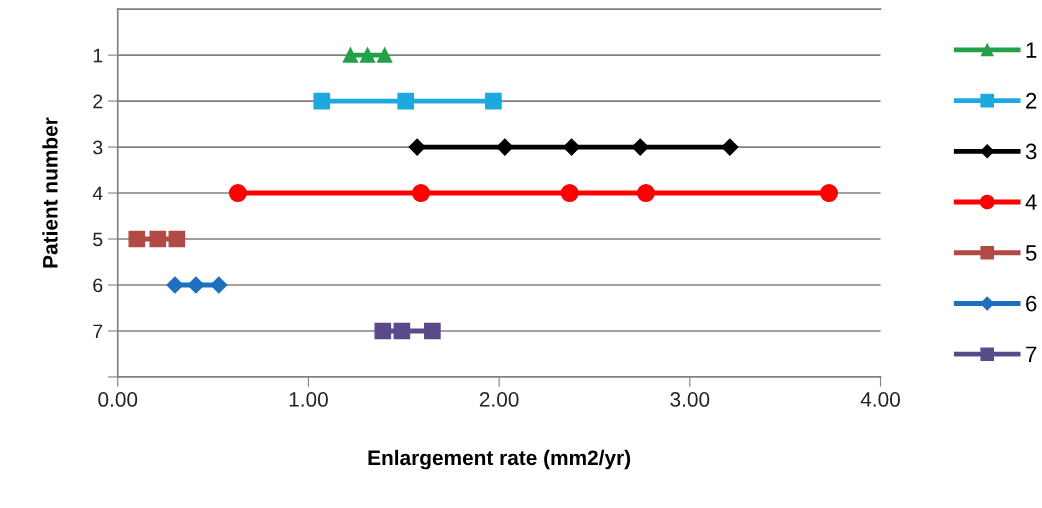 This screenshot has width=1042, height=508. What do you see at coordinates (98, 101) in the screenshot?
I see `y-tick-label: 2` at bounding box center [98, 101].